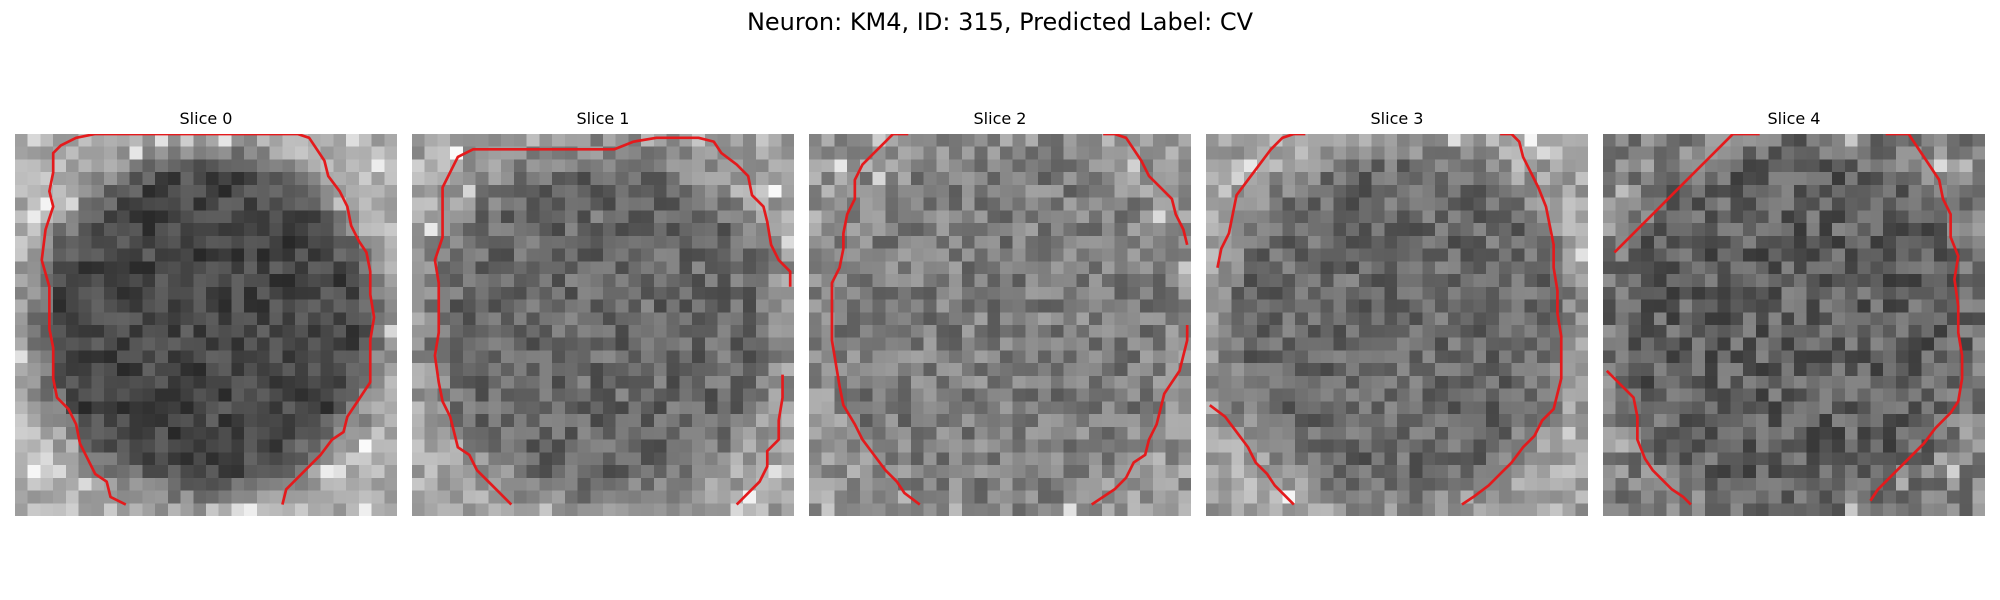  Describe the element at coordinates (206, 118) in the screenshot. I see `slice-title: Slice 0` at that location.